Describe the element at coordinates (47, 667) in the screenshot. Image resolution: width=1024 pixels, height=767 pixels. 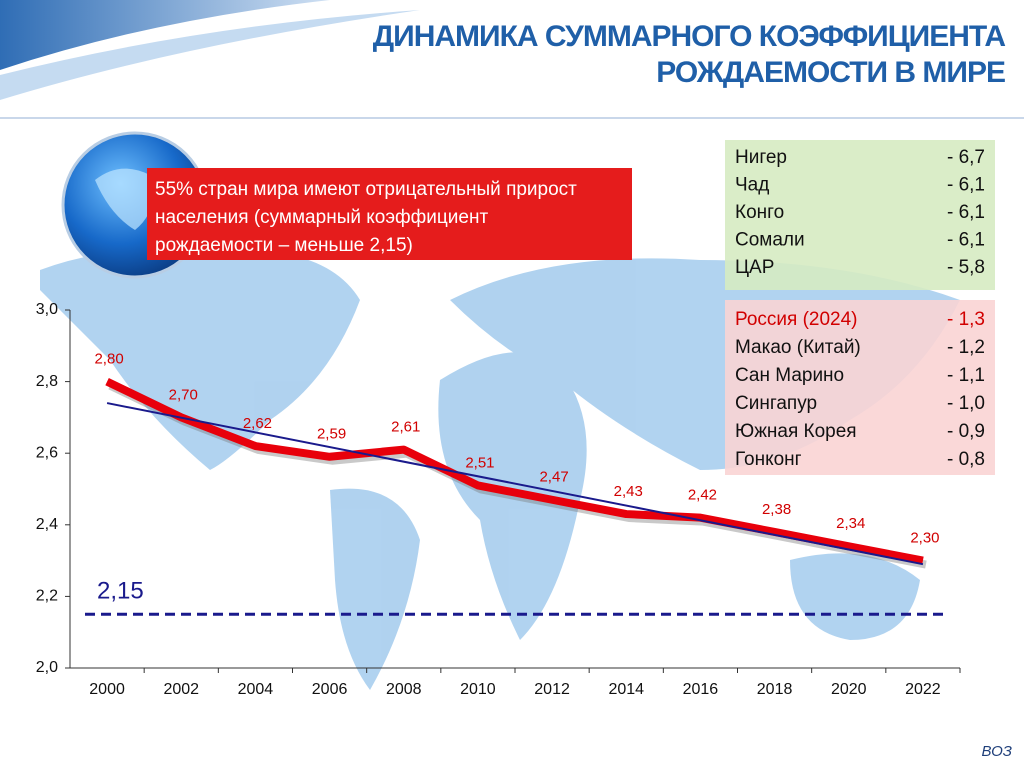
I see `y-tick-label: 2,0` at that location.